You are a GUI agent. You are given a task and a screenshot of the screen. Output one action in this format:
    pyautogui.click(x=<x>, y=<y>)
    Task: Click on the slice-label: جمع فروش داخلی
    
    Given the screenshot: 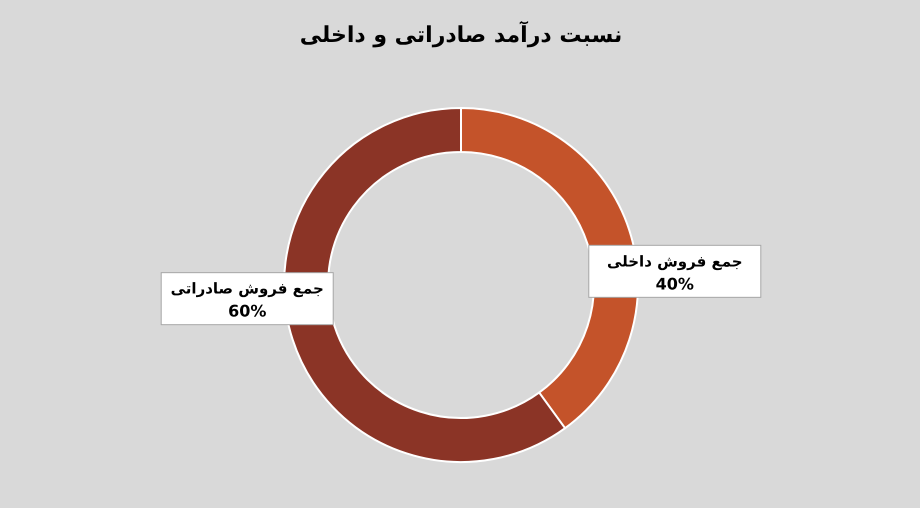 What is the action you would take?
    pyautogui.click(x=674, y=261)
    